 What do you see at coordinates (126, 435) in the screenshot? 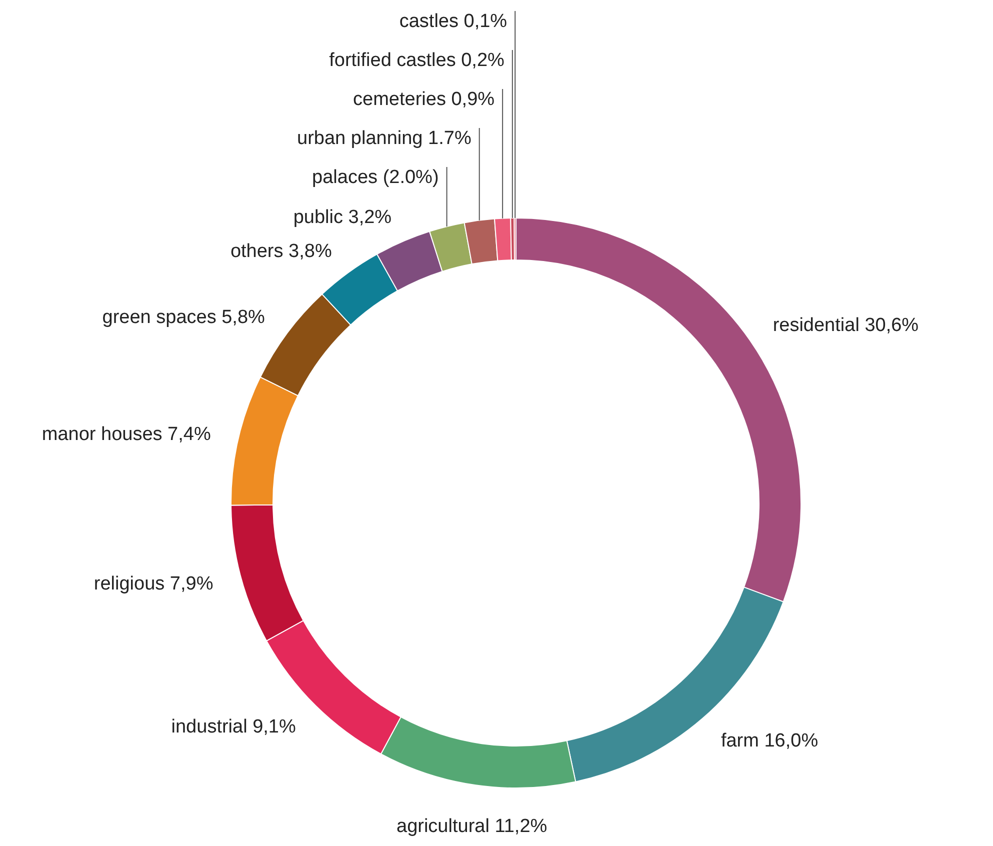
I see `slice-label: manor houses 7,4%` at bounding box center [126, 435].